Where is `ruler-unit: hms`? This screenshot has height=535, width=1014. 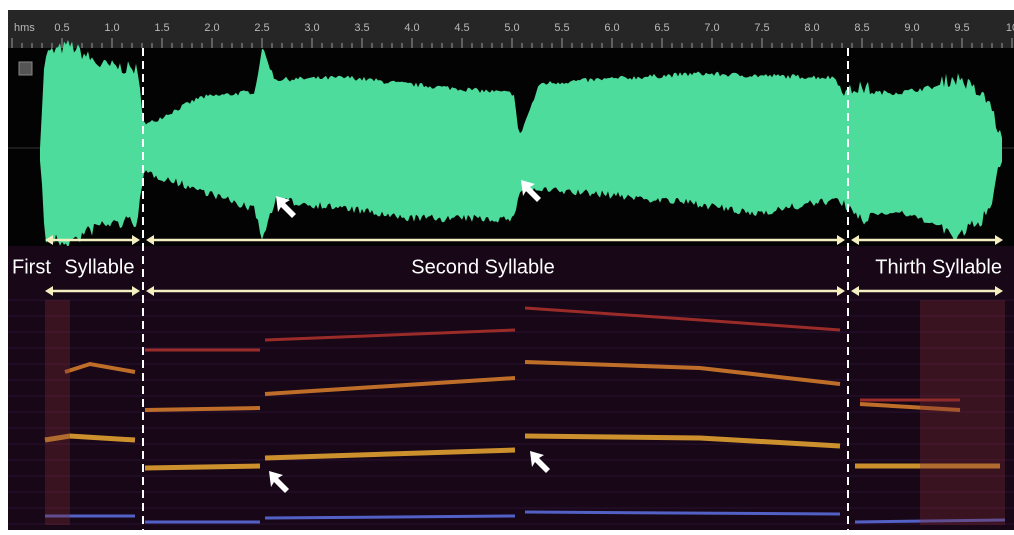 ruler-unit: hms is located at coordinates (24, 28).